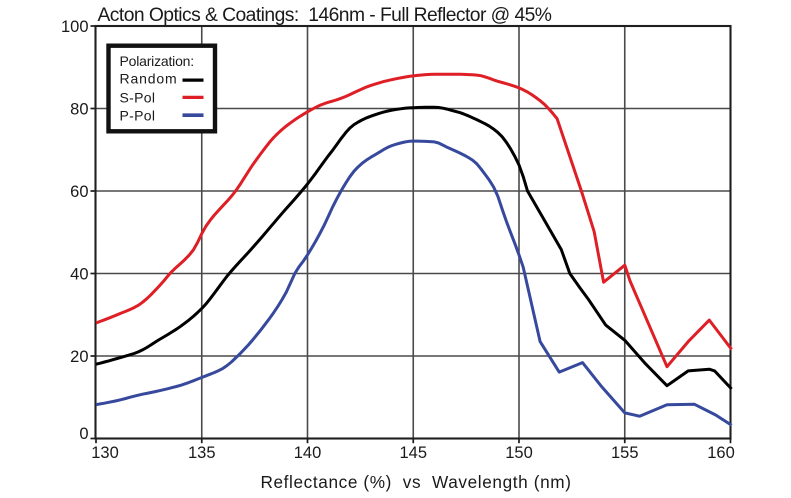 This screenshot has height=498, width=791. Describe the element at coordinates (413, 453) in the screenshot. I see `svg-text: 145` at that location.